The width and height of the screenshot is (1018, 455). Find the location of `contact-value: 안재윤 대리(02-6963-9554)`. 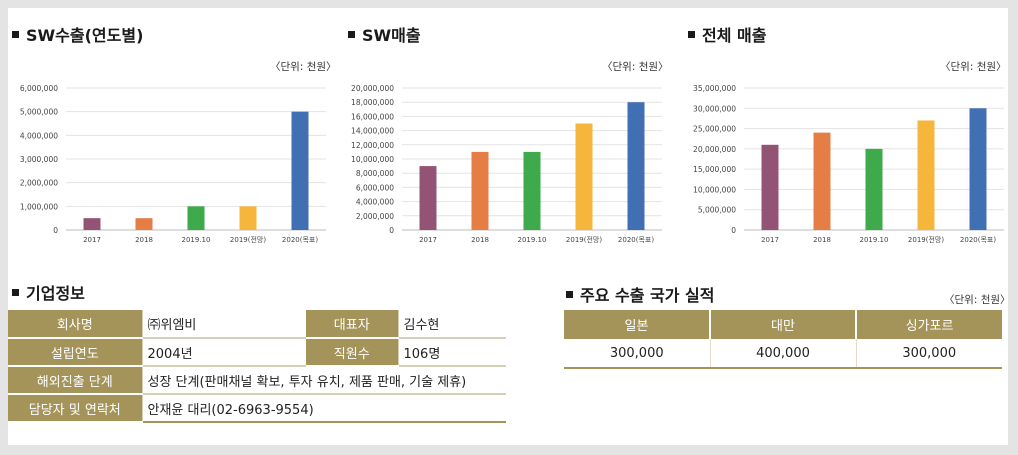

contact-value: 안재윤 대리(02-6963-9554) is located at coordinates (323, 408).